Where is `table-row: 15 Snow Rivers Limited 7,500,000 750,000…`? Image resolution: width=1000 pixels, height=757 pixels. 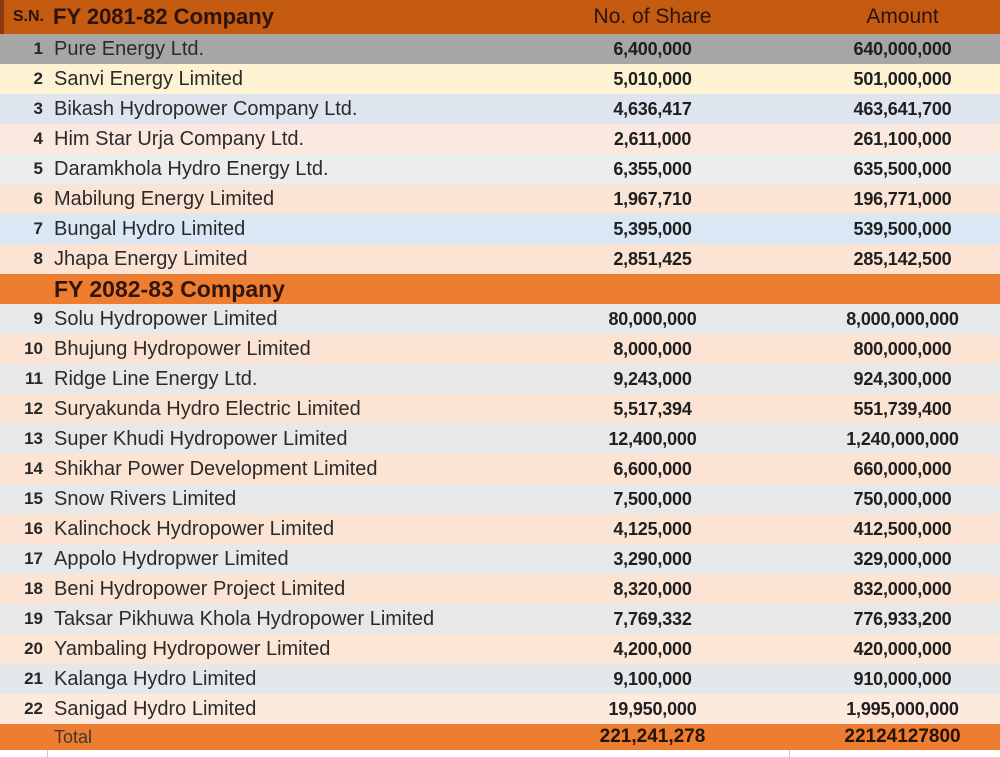
table-row: 15 Snow Rivers Limited 7,500,000 750,000… is located at coordinates (500, 499).